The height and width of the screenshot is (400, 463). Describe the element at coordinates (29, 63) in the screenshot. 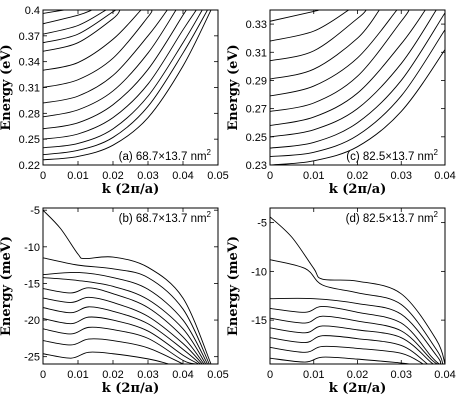

I see `y-tick-label: 0.34` at that location.